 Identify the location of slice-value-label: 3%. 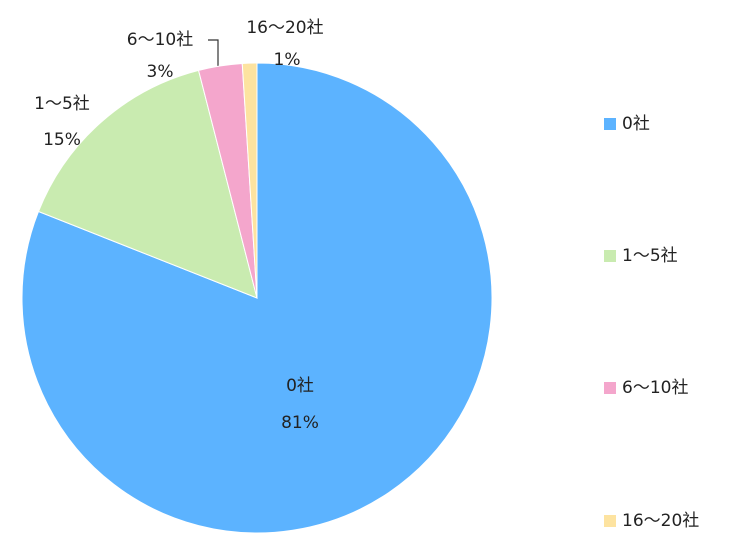
(160, 72).